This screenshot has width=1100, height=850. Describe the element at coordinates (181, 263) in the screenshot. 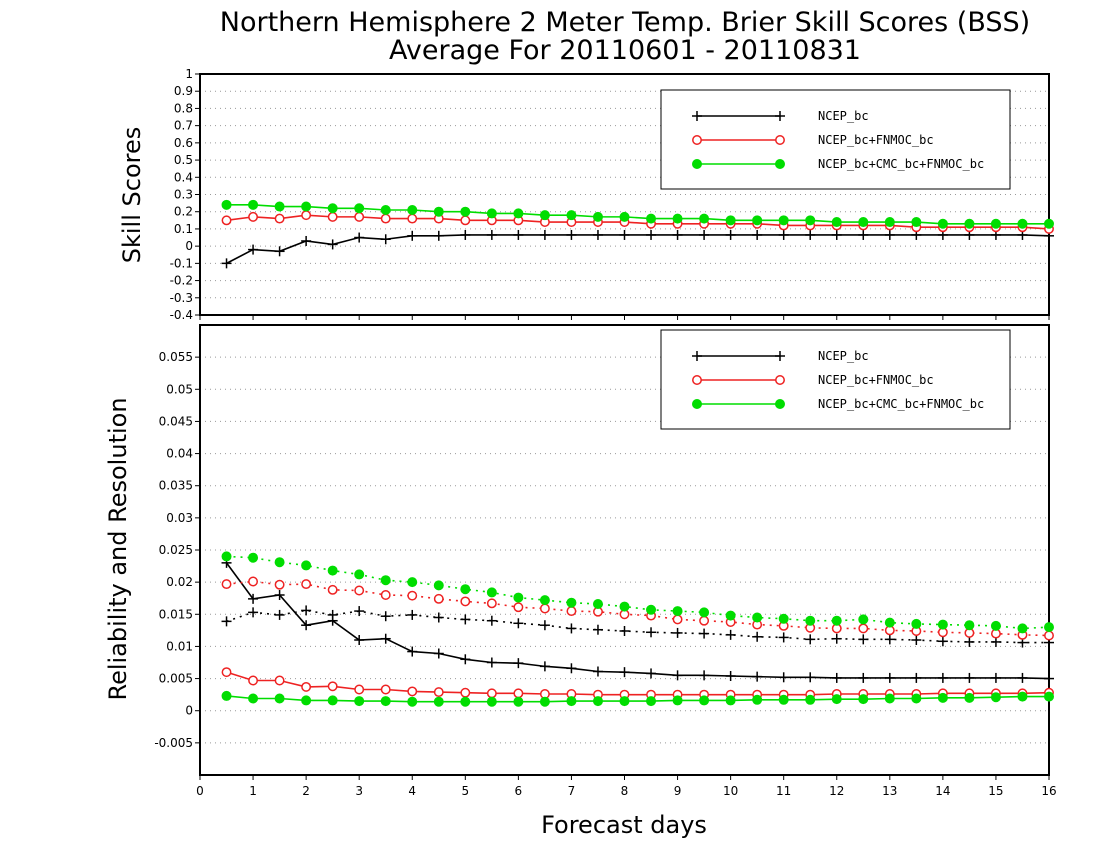

I see `y-tick-label: -0.1` at that location.